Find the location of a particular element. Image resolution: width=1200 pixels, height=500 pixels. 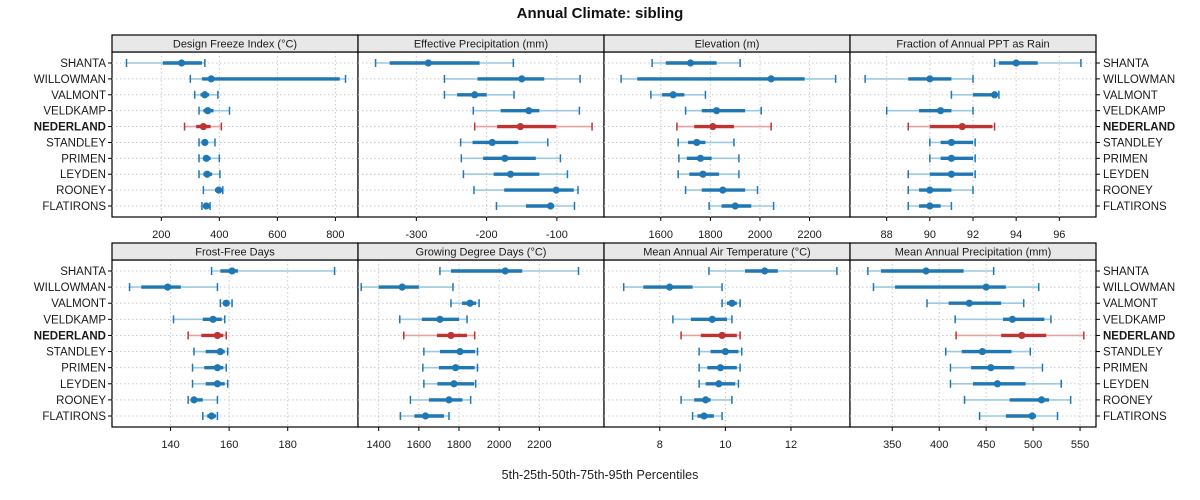

axis-tick-label: 400 is located at coordinates (219, 235).